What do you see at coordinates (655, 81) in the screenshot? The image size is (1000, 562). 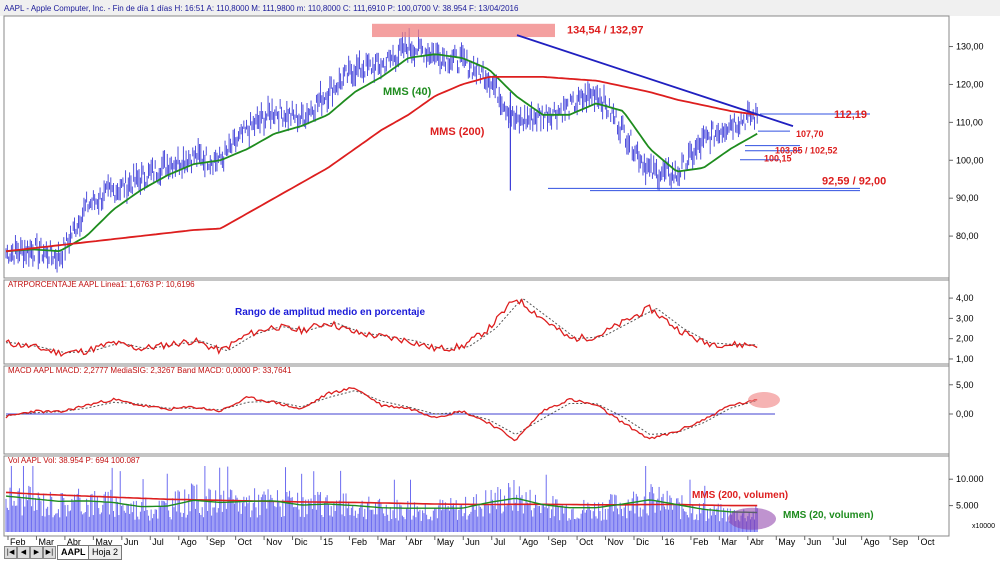 I see `trendline` at bounding box center [655, 81].